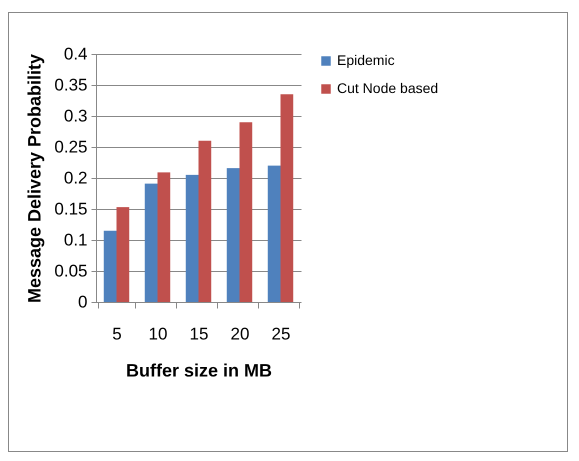 The image size is (579, 461). What do you see at coordinates (240, 334) in the screenshot?
I see `x-tick-label: 20` at bounding box center [240, 334].